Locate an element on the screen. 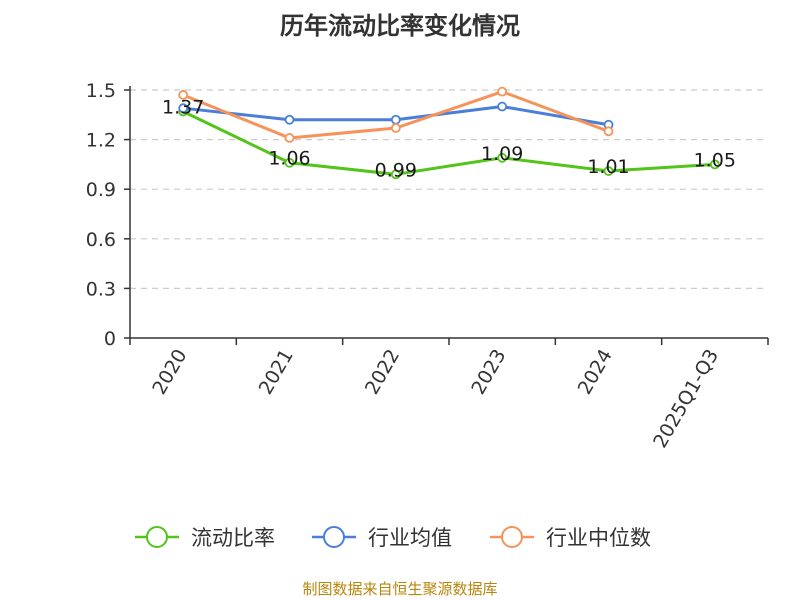 The image size is (800, 600). data-label-2023: 1.09 is located at coordinates (502, 154).